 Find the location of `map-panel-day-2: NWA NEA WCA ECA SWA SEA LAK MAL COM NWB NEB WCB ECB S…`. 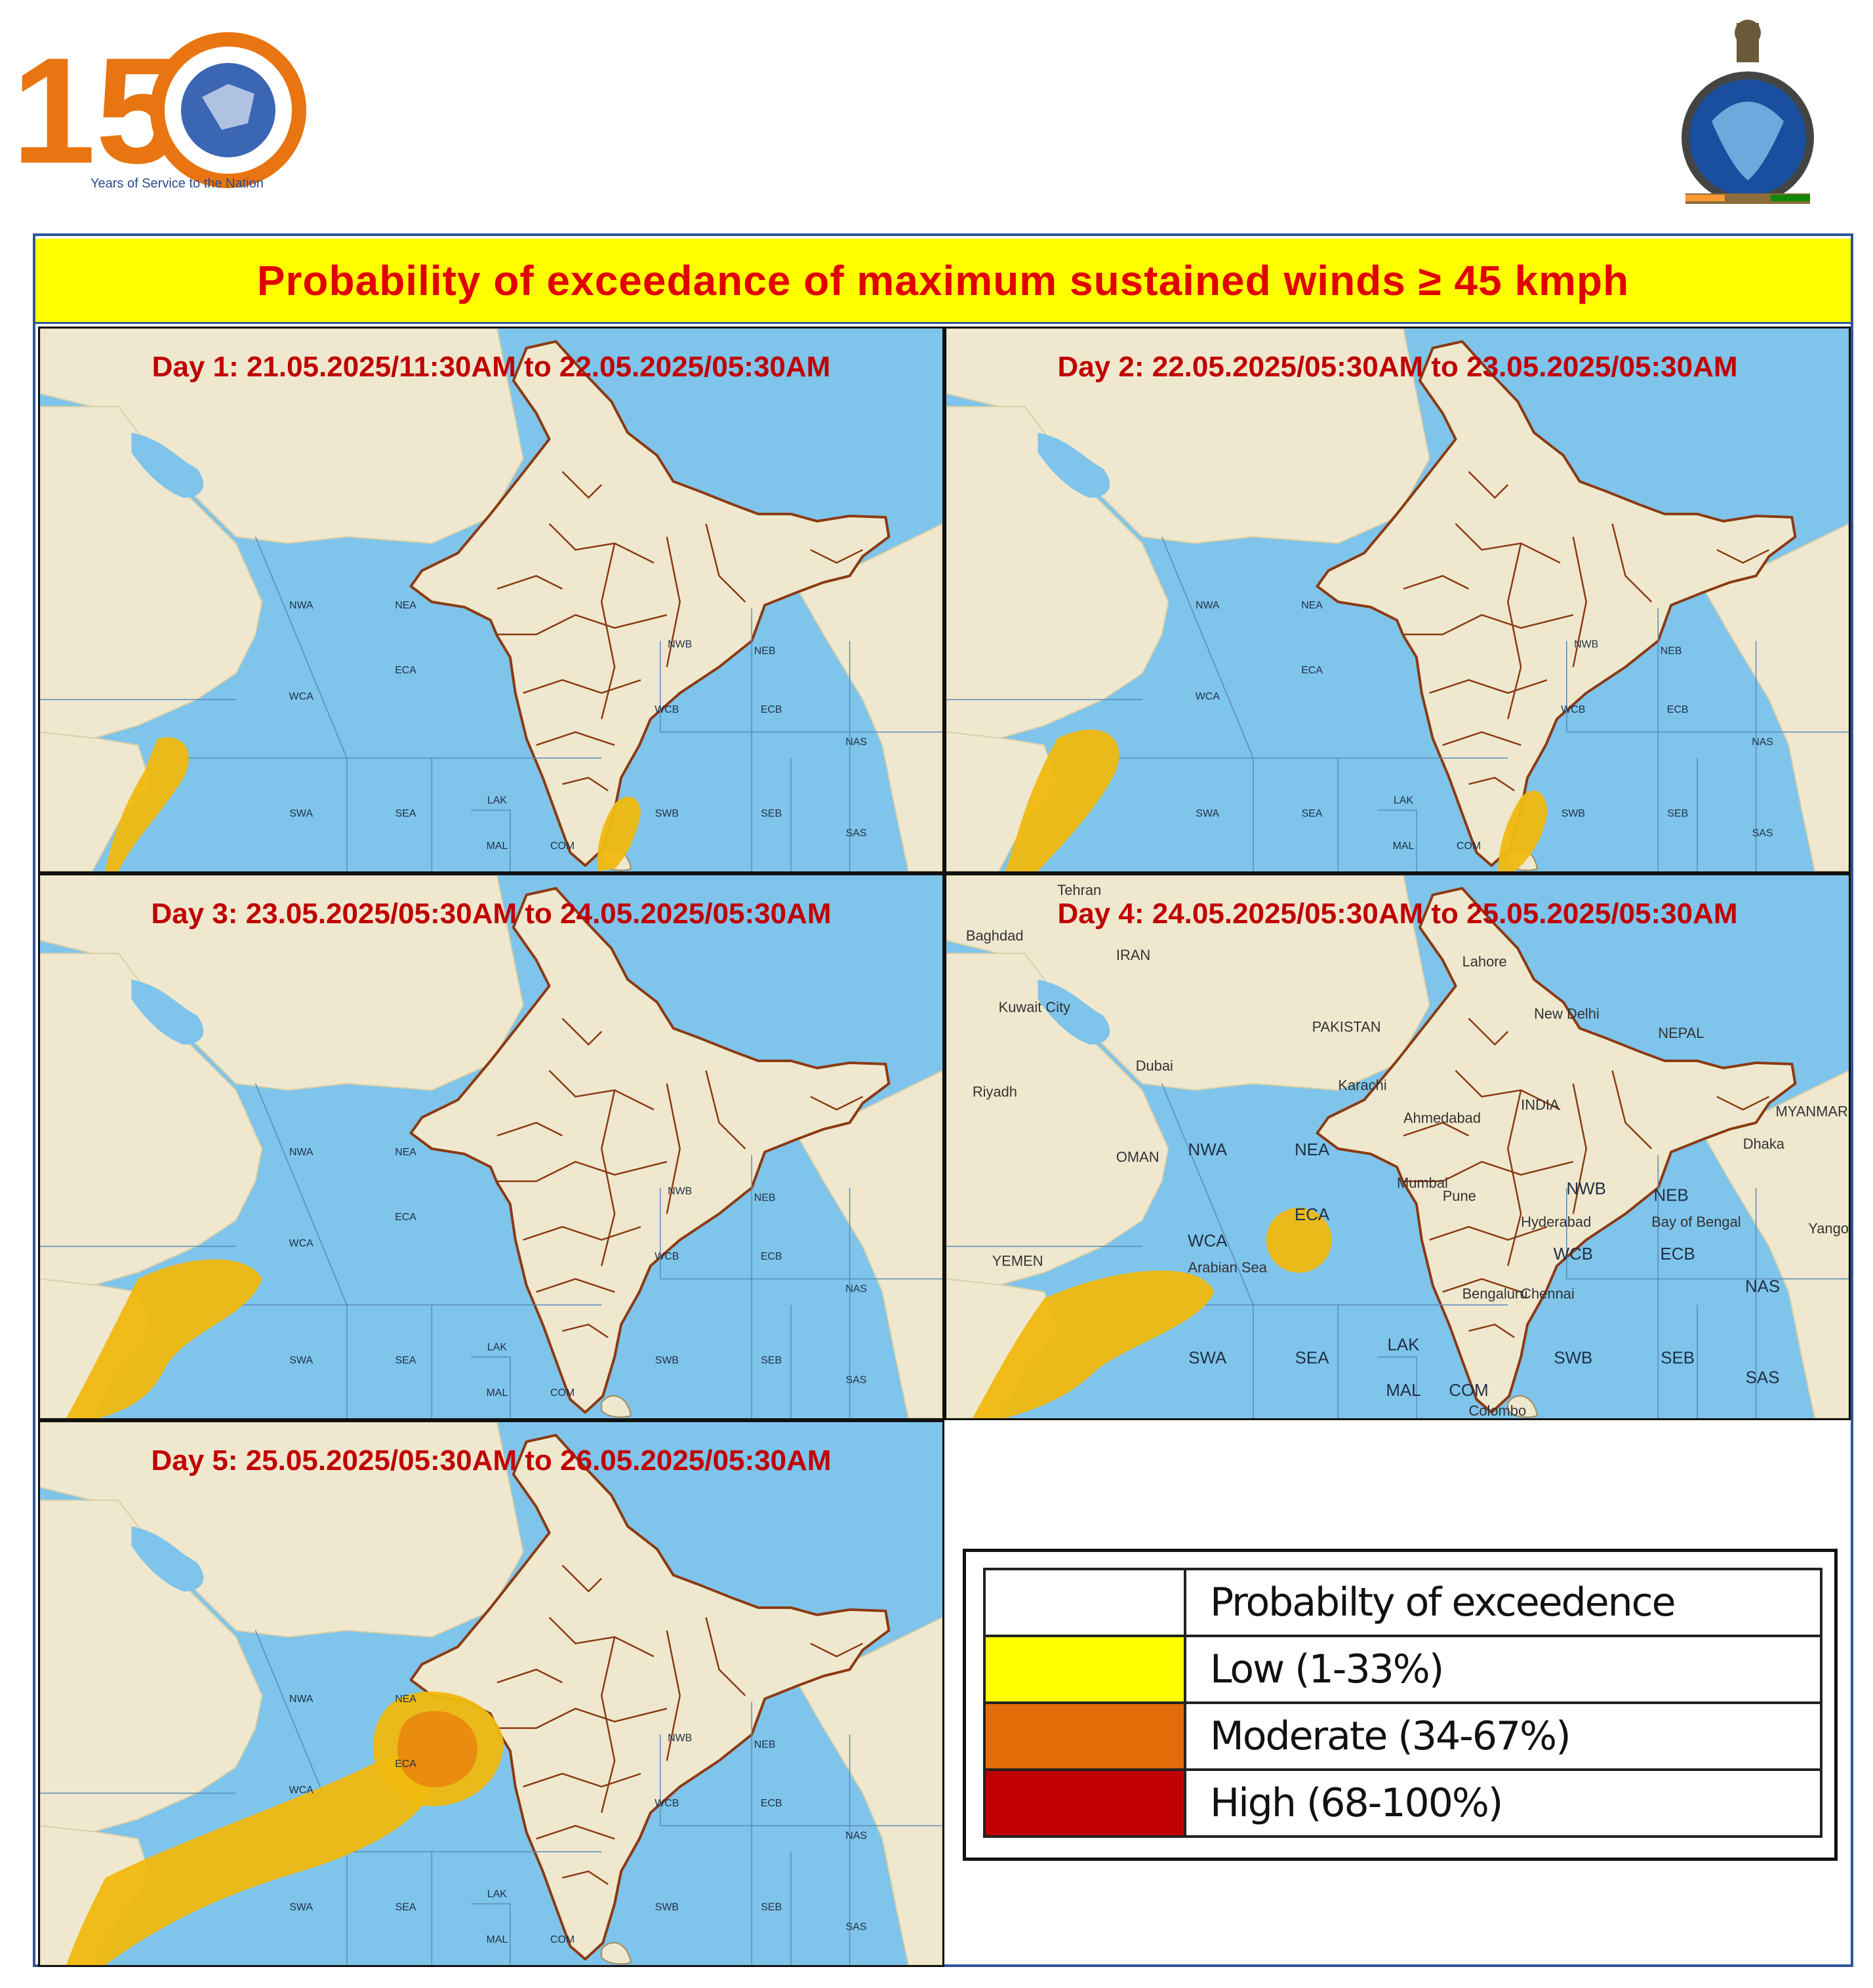

map-panel-day-2: NWA NEA WCA ECA SWA SEA LAK MAL COM NWB NEB WCB ECB S… is located at coordinates (1397, 600).